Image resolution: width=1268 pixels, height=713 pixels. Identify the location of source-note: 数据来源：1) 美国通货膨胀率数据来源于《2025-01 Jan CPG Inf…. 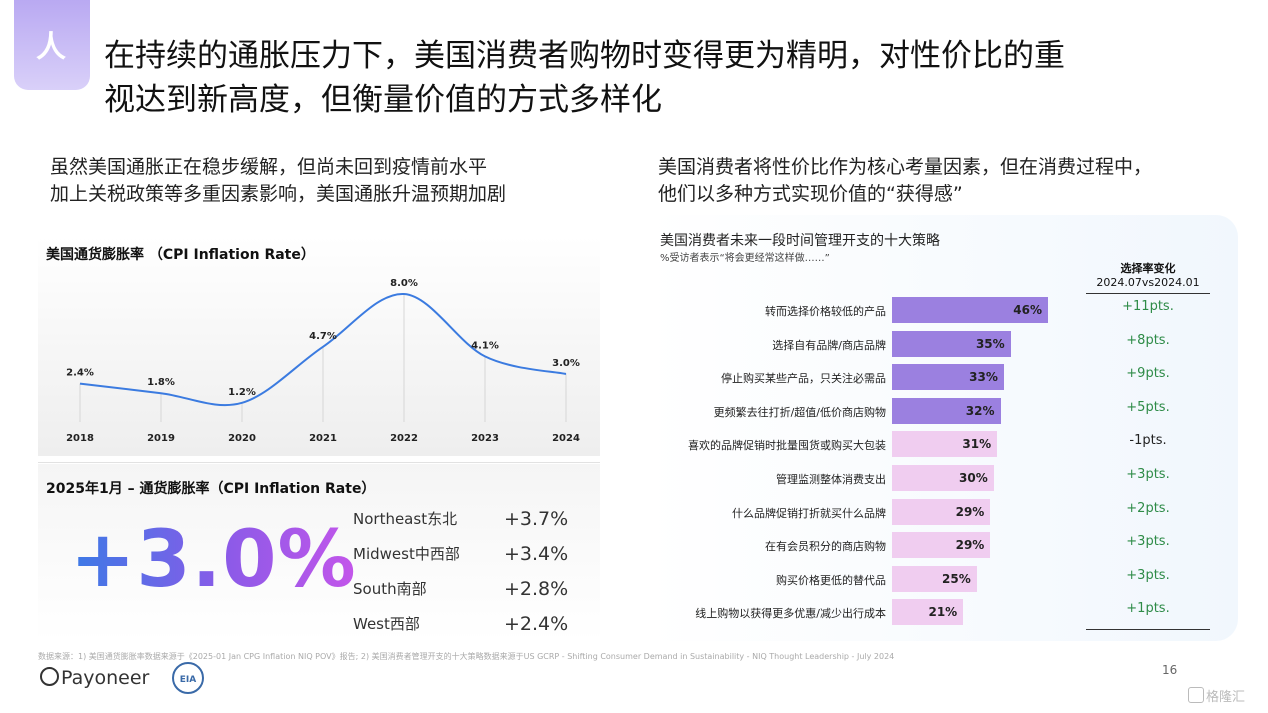
(466, 656).